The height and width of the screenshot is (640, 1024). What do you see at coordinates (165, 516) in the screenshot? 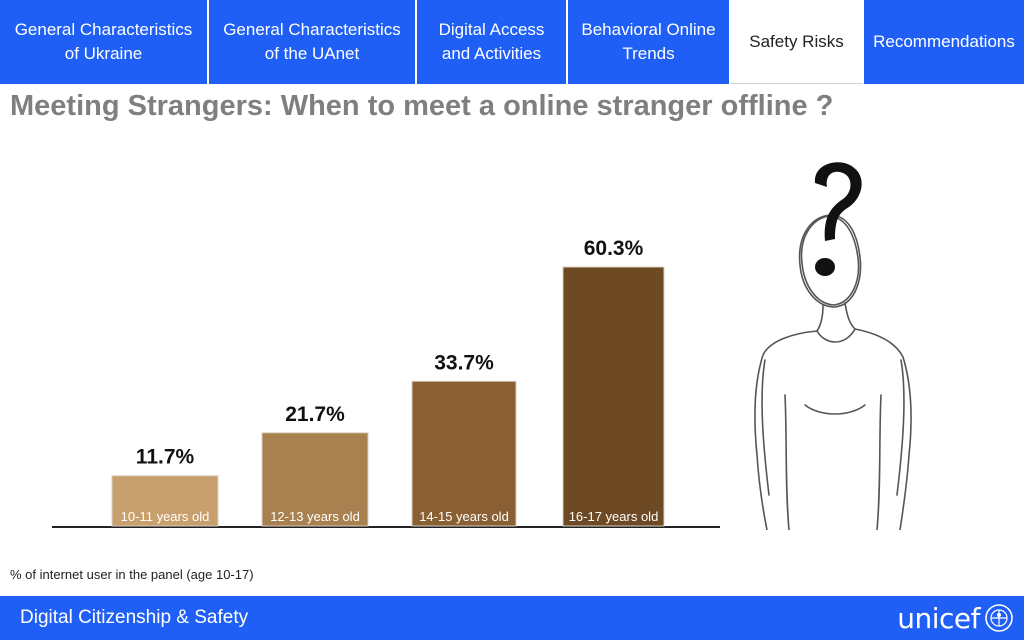
I see `bar-category-label: 10-11 years old` at bounding box center [165, 516].